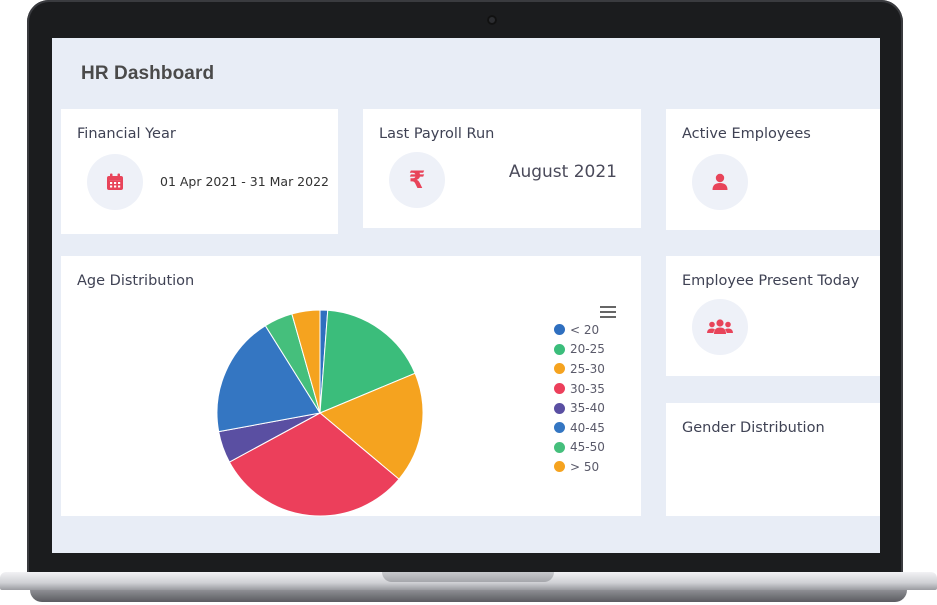 The width and height of the screenshot is (937, 605). Describe the element at coordinates (587, 447) in the screenshot. I see `legend-label: 45-50` at that location.